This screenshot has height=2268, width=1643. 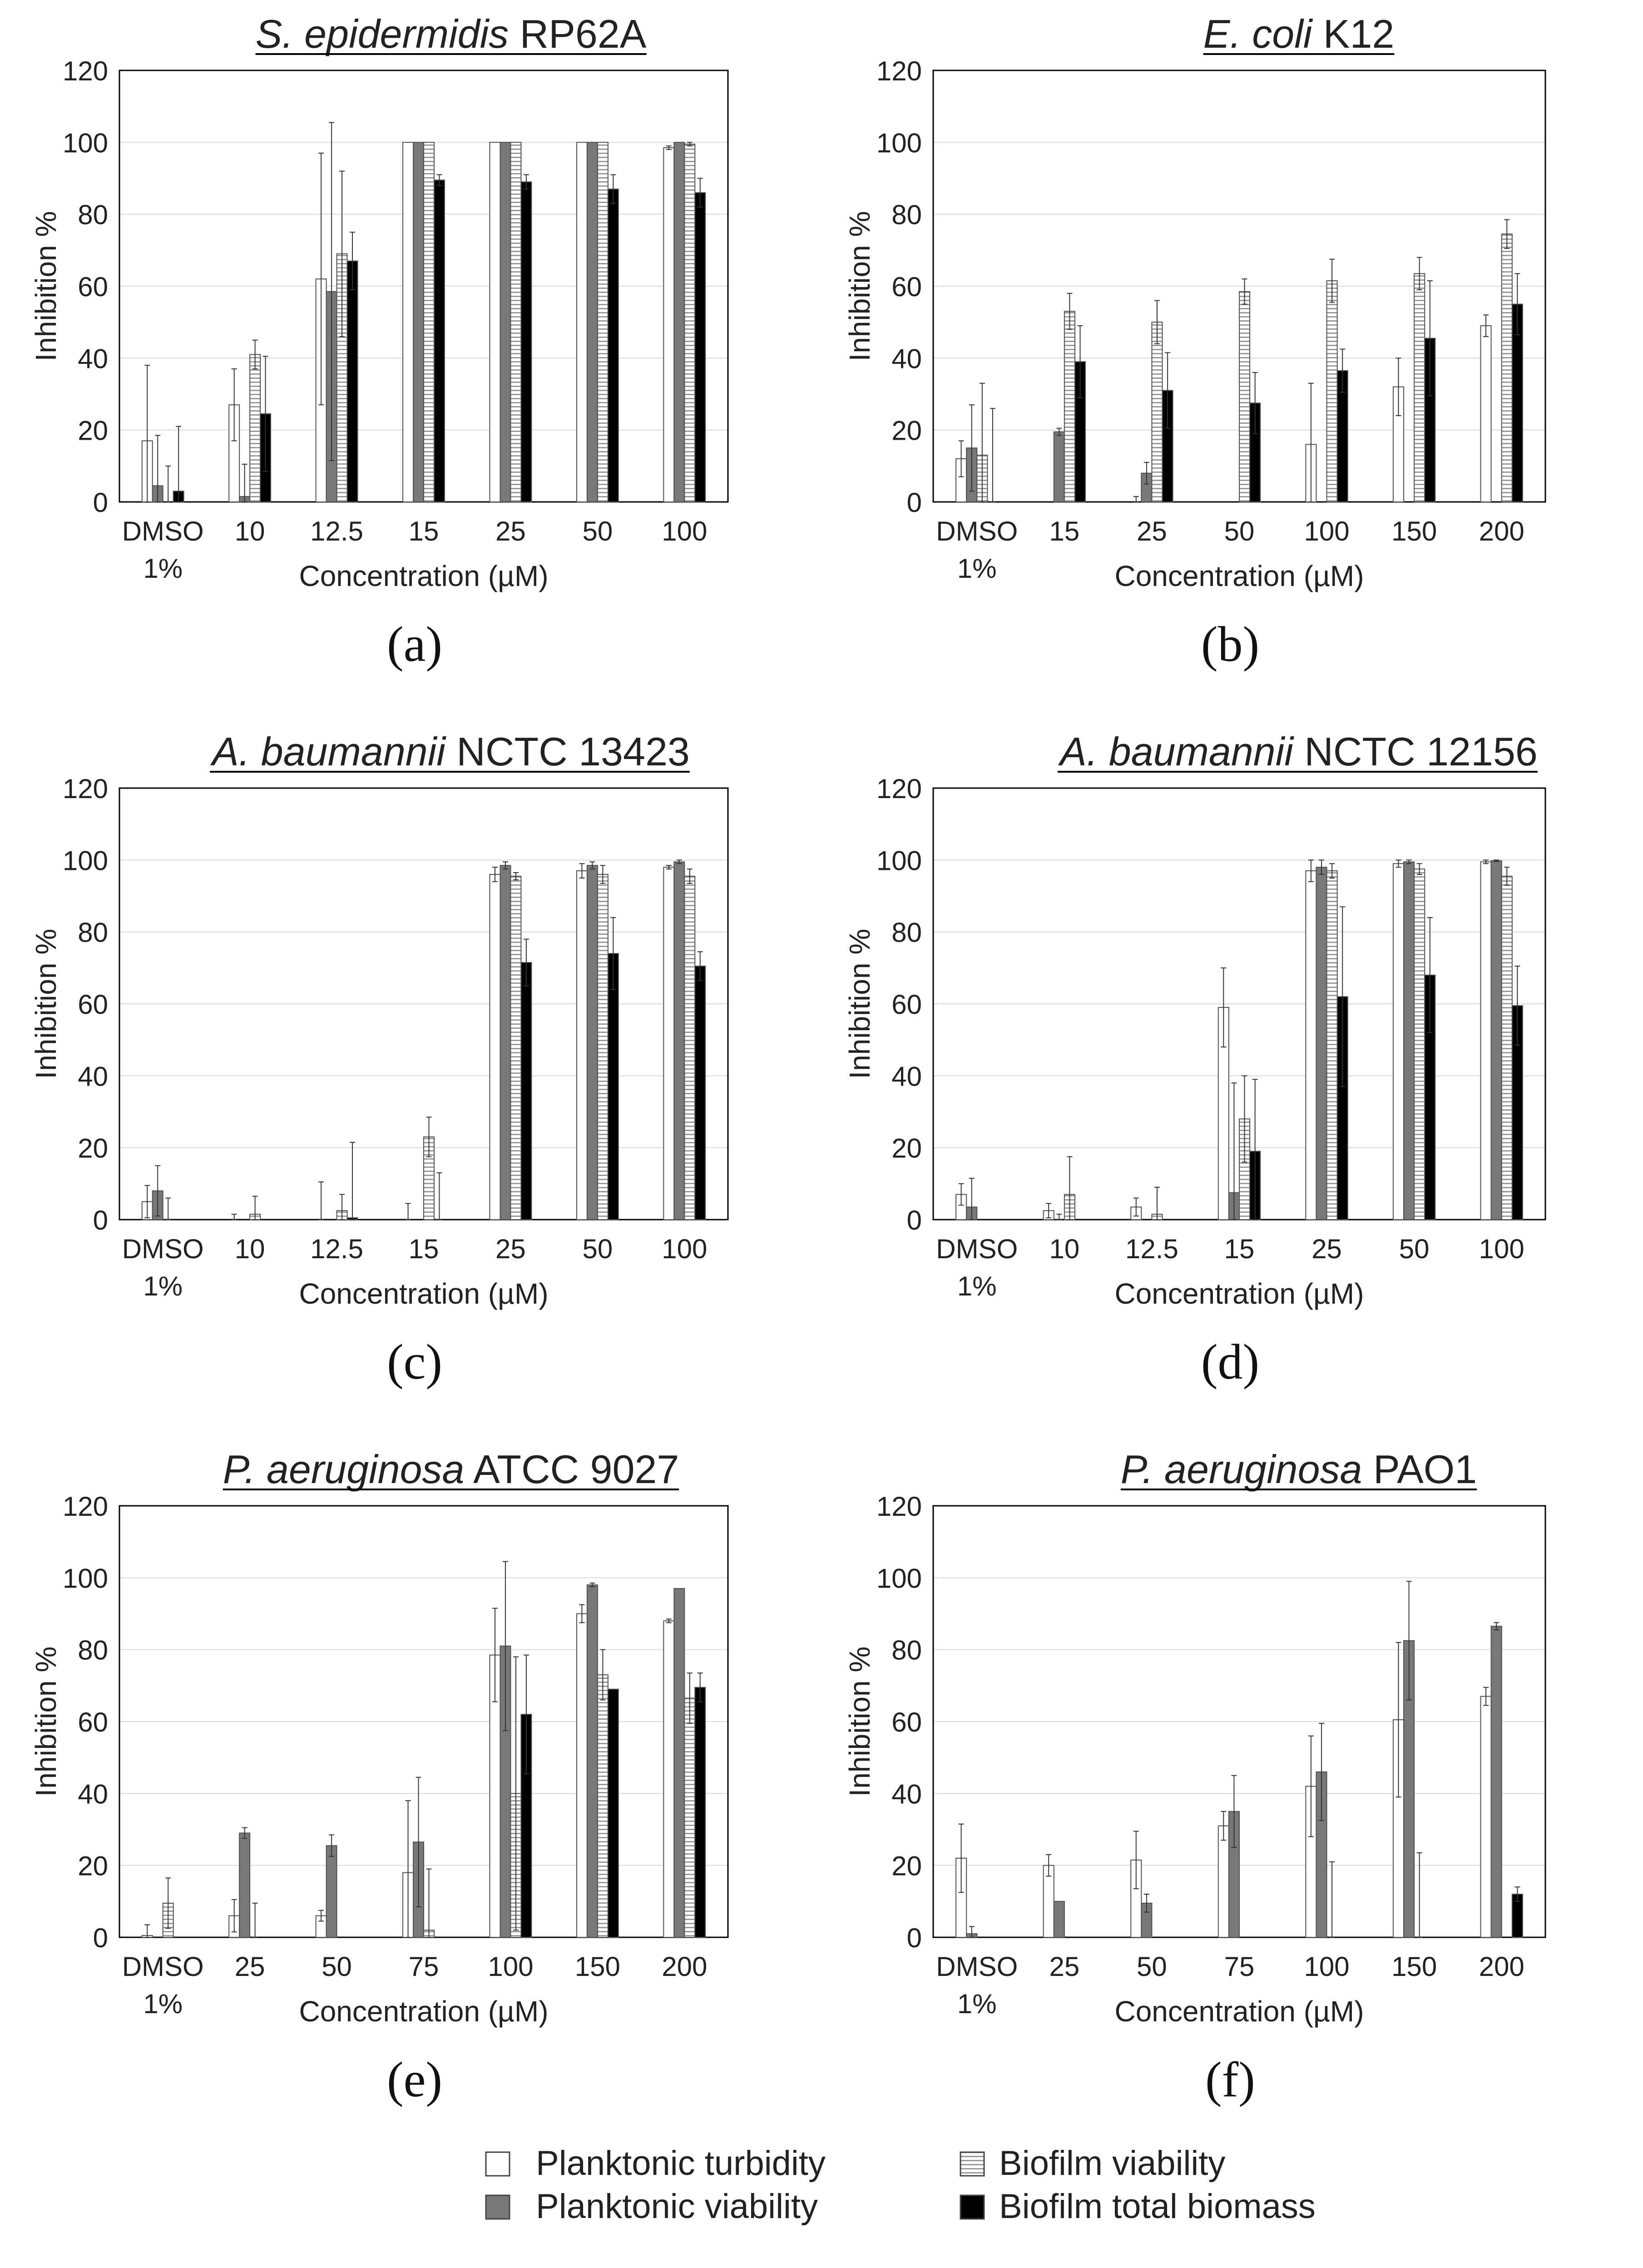 What do you see at coordinates (1419, 1469) in the screenshot?
I see `chart-title-strain: PAO1` at bounding box center [1419, 1469].